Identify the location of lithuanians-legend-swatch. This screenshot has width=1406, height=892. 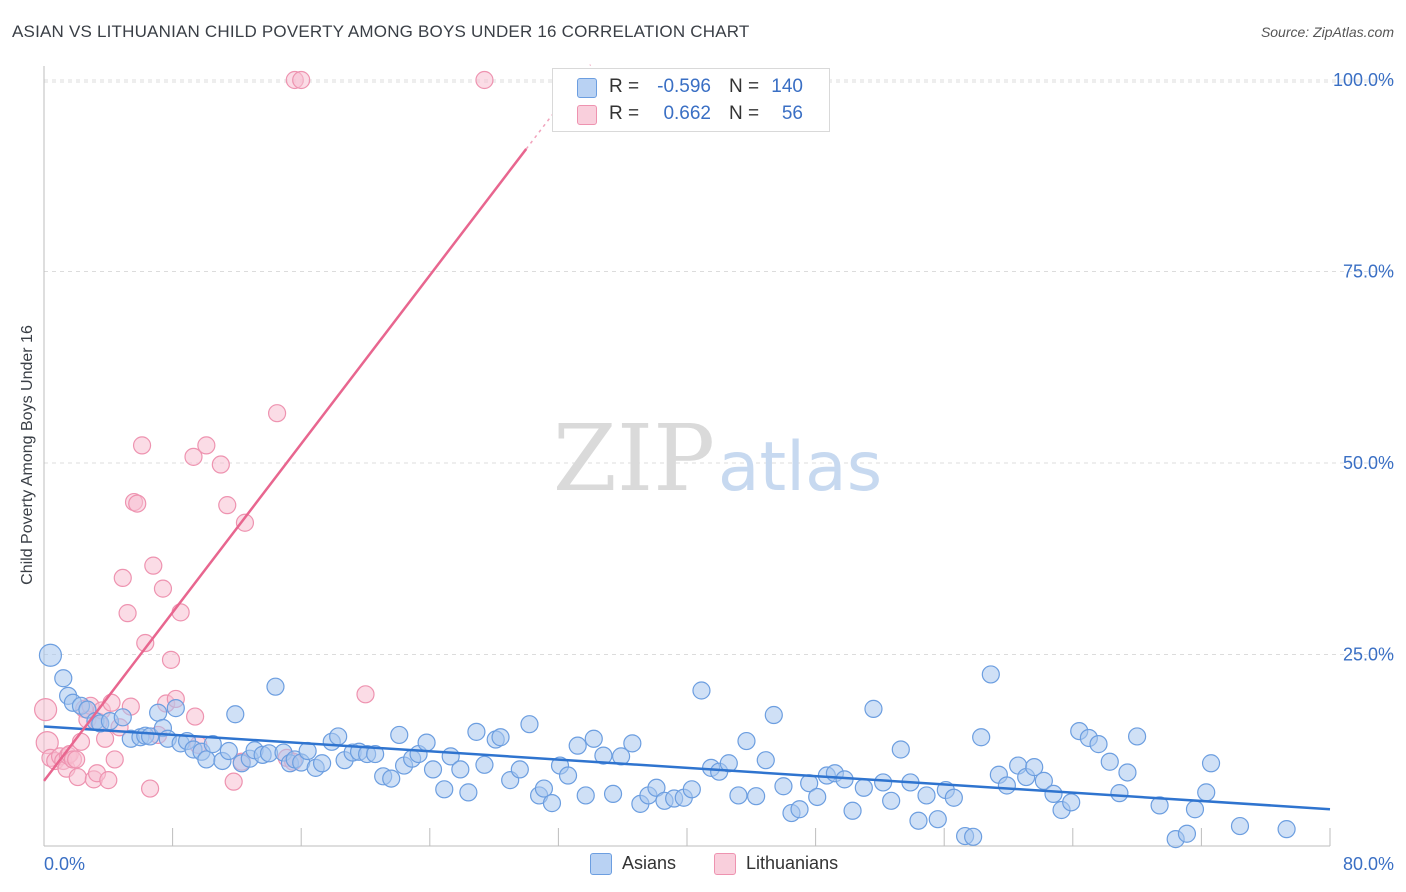
(725, 864).